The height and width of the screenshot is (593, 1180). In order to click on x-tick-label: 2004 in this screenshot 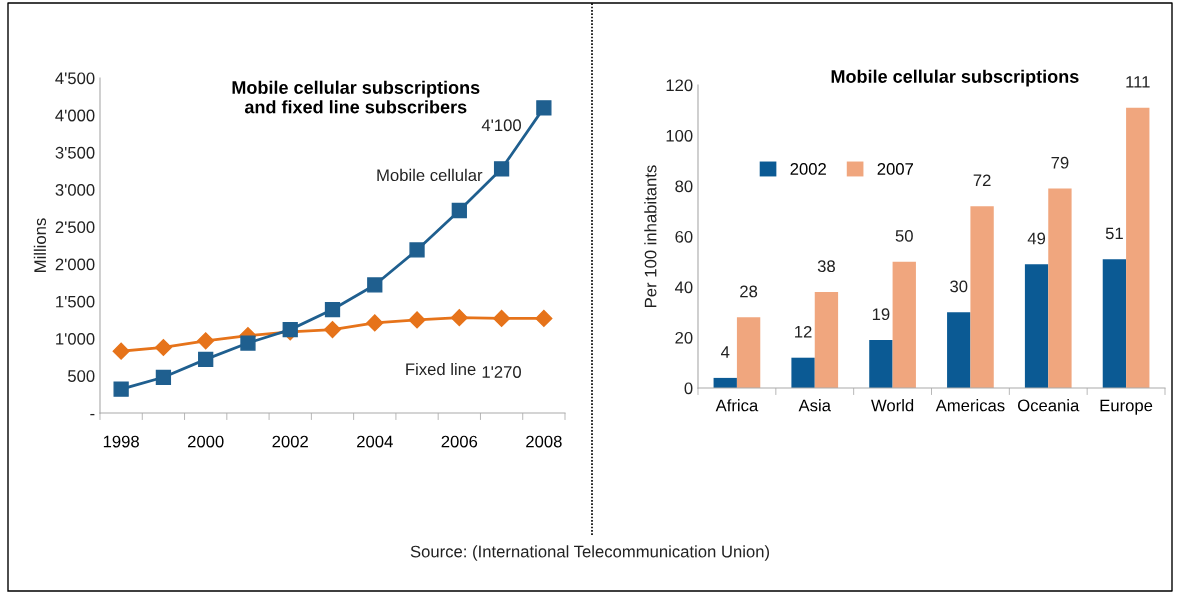, I will do `click(375, 441)`.